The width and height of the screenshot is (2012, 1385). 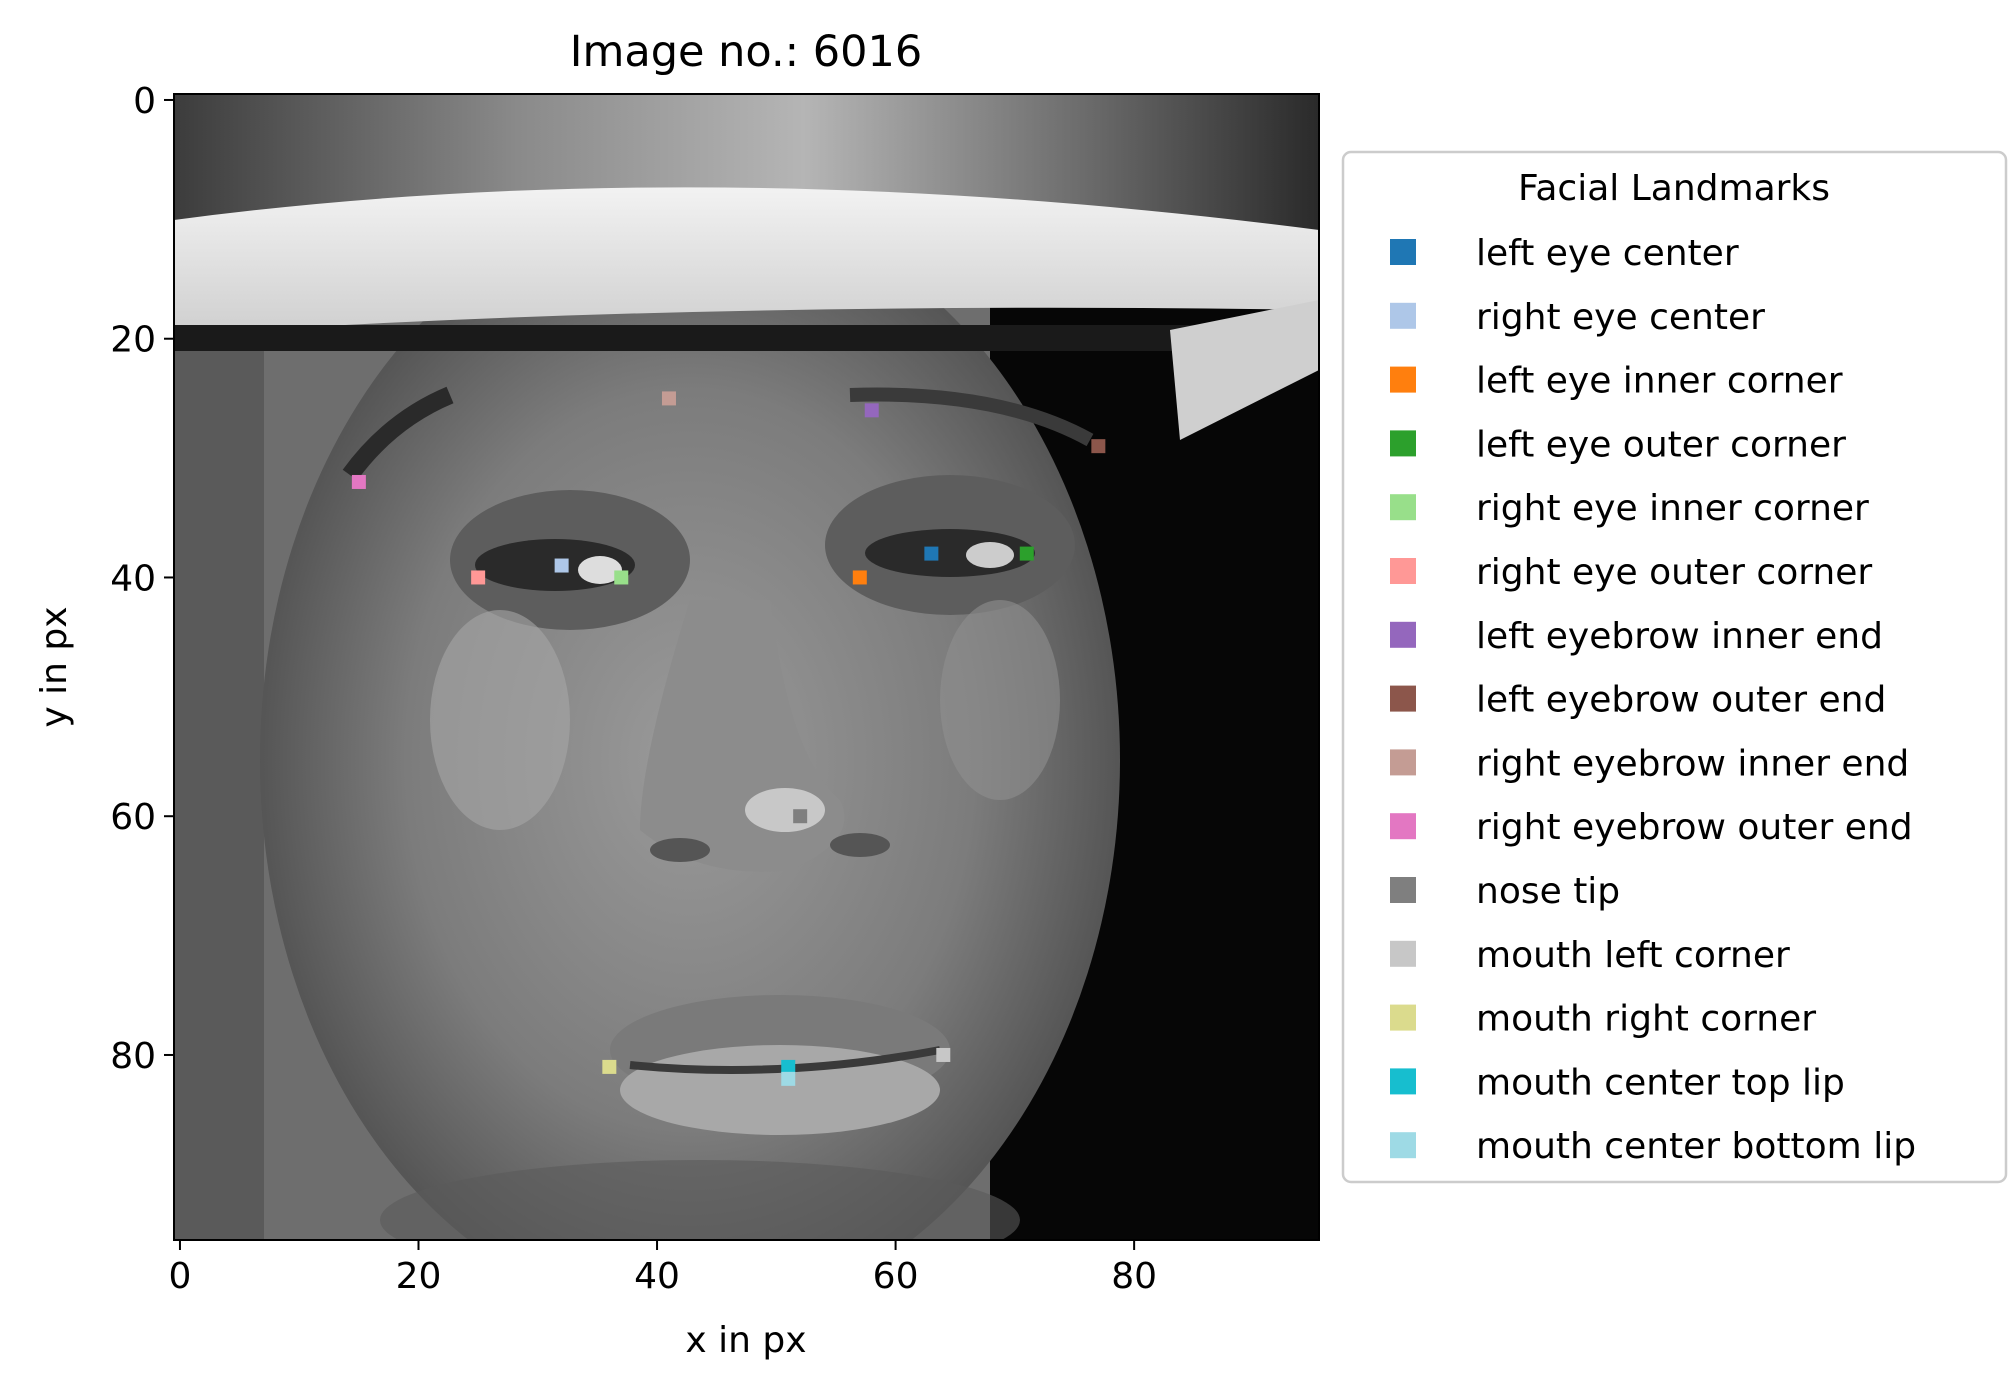 What do you see at coordinates (896, 1276) in the screenshot?
I see `x-tick-label: 60` at bounding box center [896, 1276].